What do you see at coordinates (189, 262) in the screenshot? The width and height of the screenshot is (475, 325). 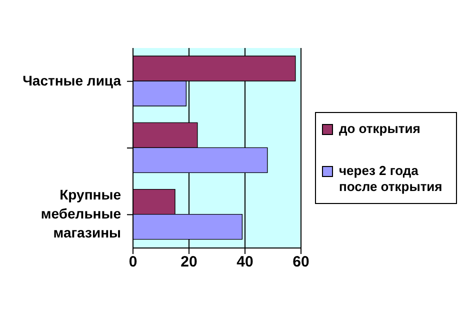 I see `x-tick-label: 20` at bounding box center [189, 262].